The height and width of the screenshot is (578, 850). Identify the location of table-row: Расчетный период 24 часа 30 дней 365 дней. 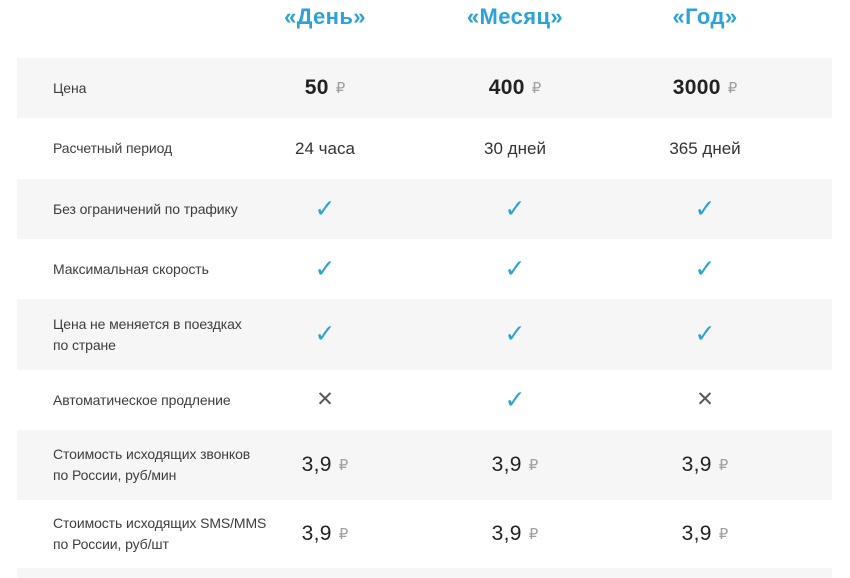
(424, 148).